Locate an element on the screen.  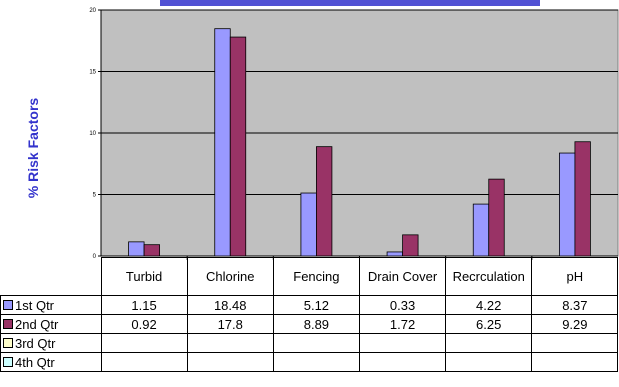
y-tick-label: 15 is located at coordinates (92, 73).